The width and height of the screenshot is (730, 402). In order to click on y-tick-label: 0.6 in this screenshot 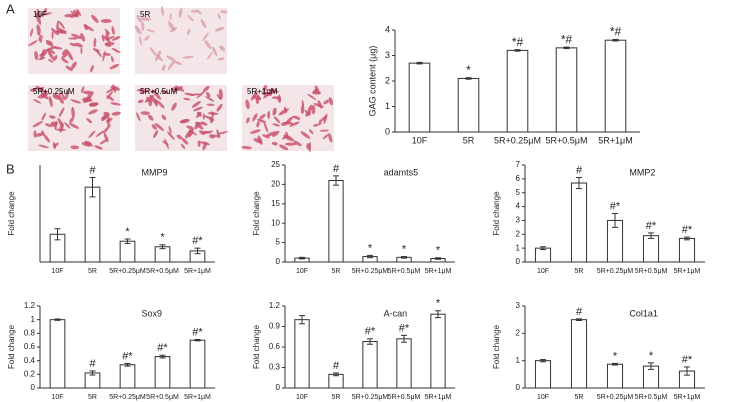, I will do `click(275, 346)`.